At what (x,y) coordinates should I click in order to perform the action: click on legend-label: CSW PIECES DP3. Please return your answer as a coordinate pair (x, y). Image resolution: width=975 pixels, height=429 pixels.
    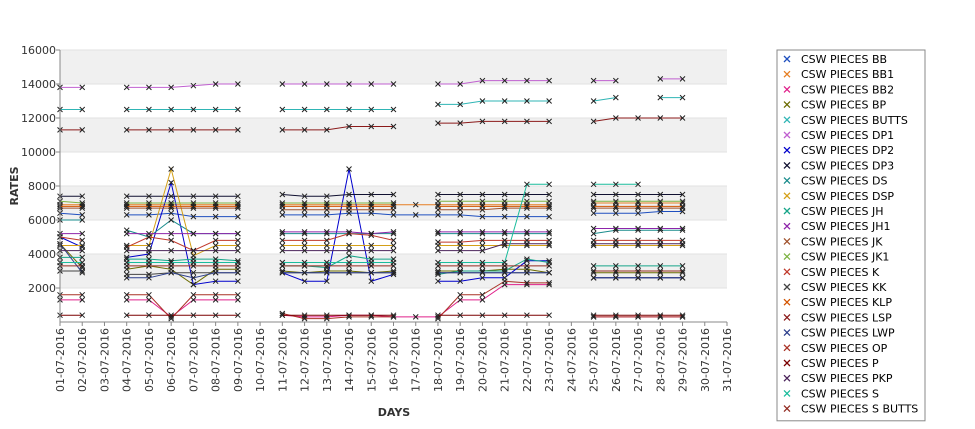
    Looking at the image, I should click on (847, 165).